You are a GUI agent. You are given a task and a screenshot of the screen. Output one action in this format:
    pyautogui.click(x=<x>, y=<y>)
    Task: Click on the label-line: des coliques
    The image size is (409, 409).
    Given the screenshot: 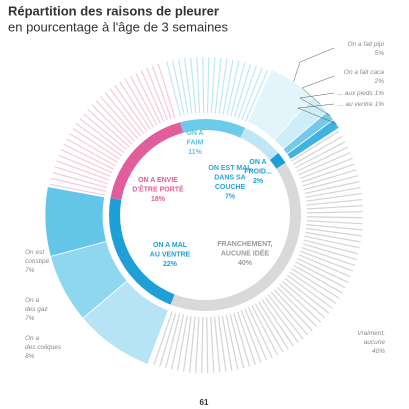 What is the action you would take?
    pyautogui.click(x=43, y=347)
    